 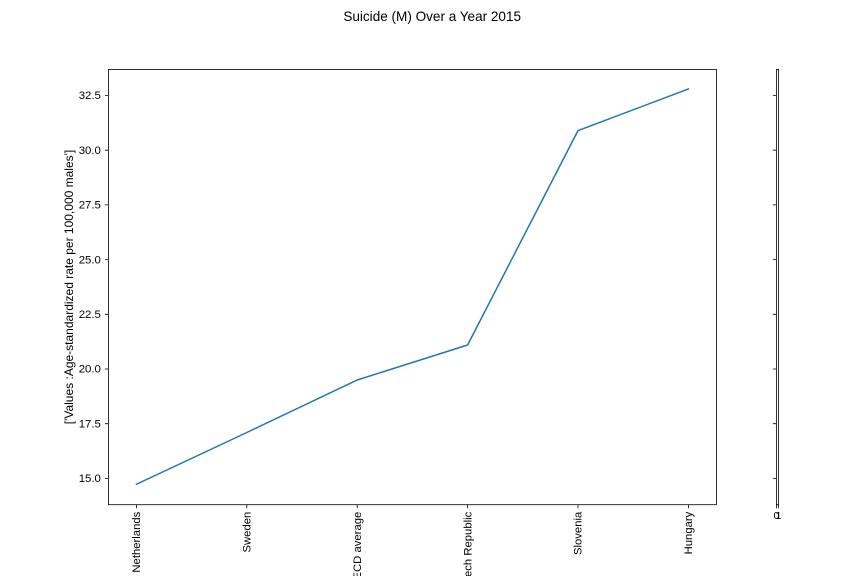 I want to click on svg-text: 15.0, so click(x=90, y=479).